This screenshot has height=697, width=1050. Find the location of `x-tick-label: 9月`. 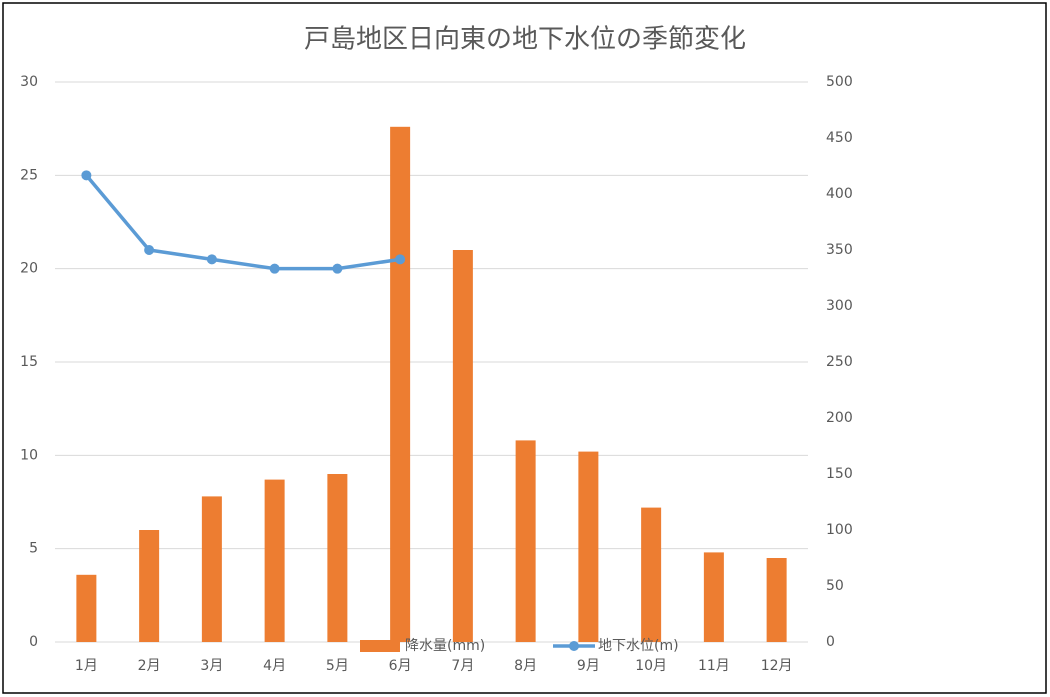

x-tick-label: 9月 is located at coordinates (588, 666).